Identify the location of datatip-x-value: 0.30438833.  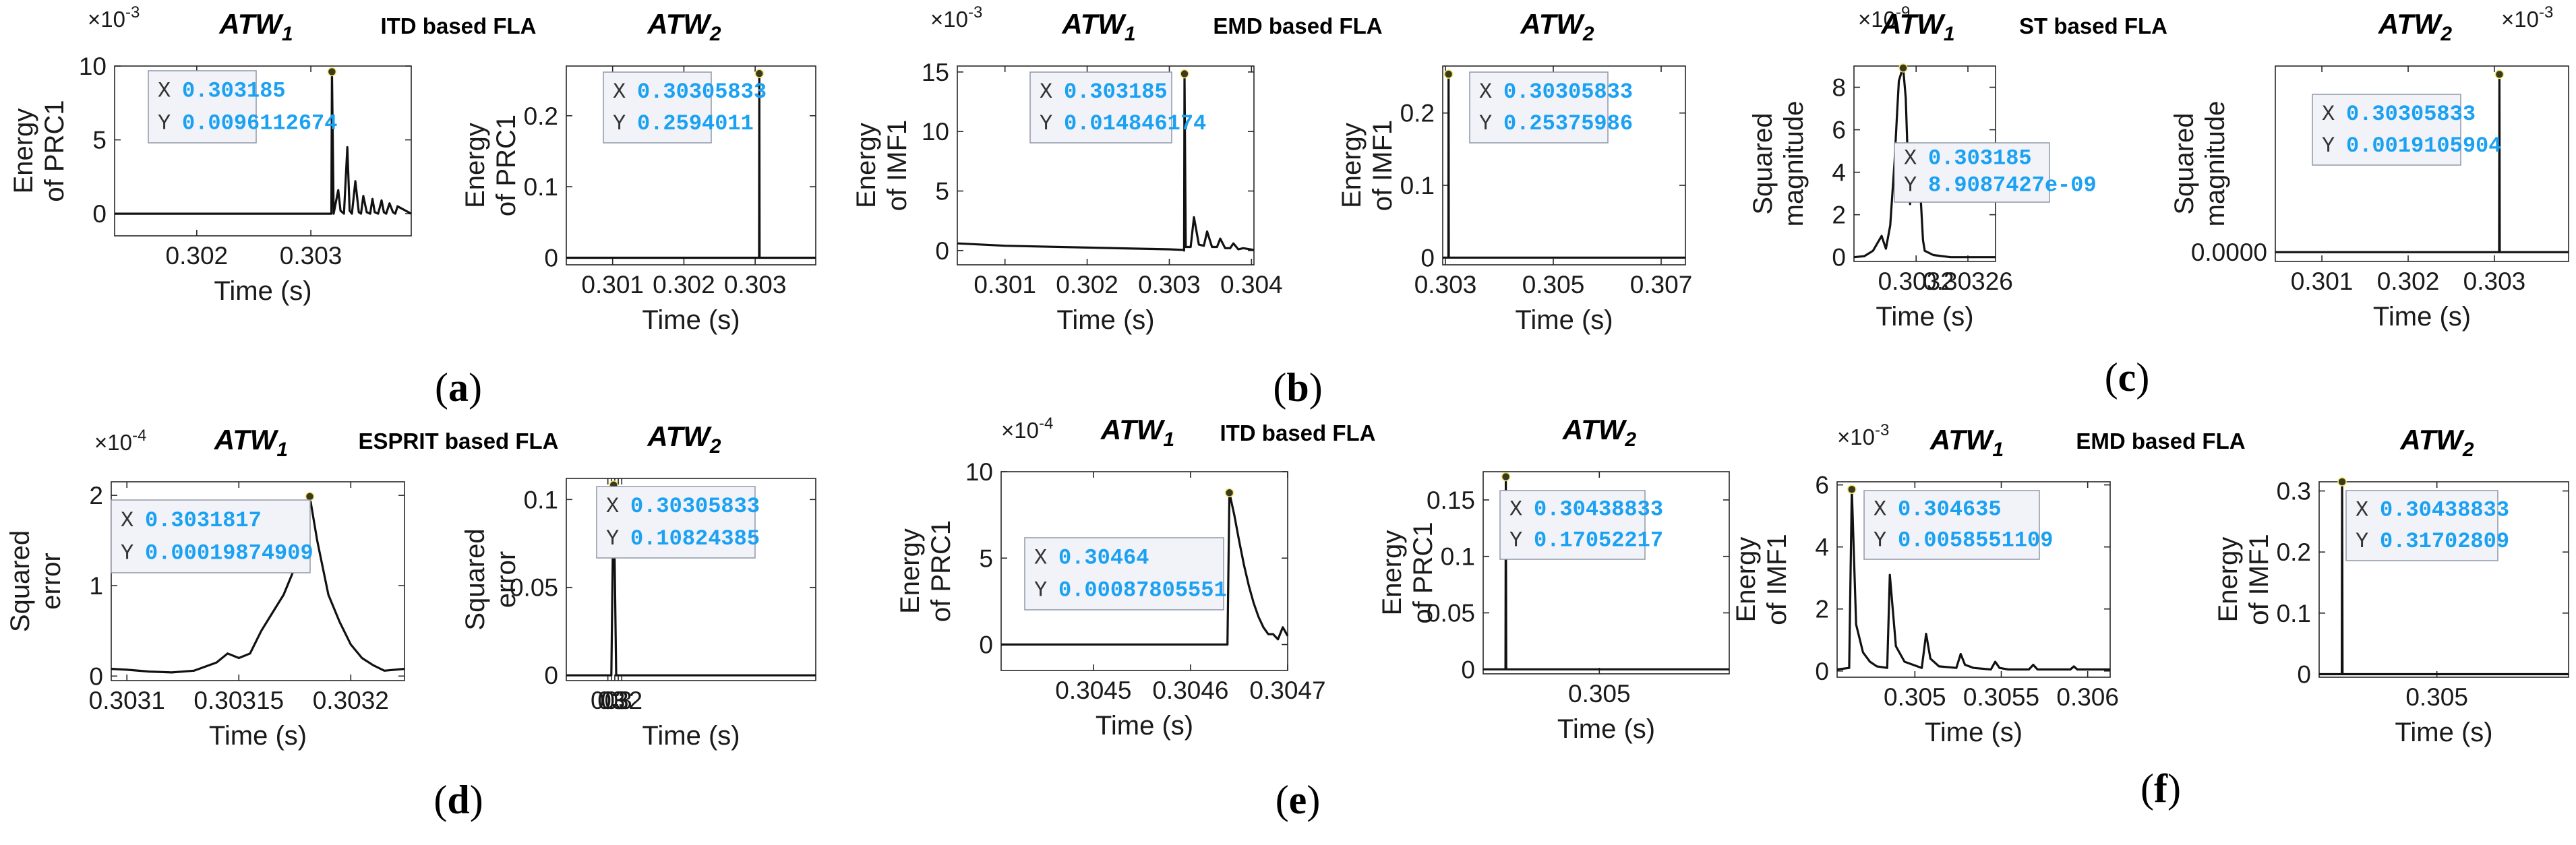
(1598, 509).